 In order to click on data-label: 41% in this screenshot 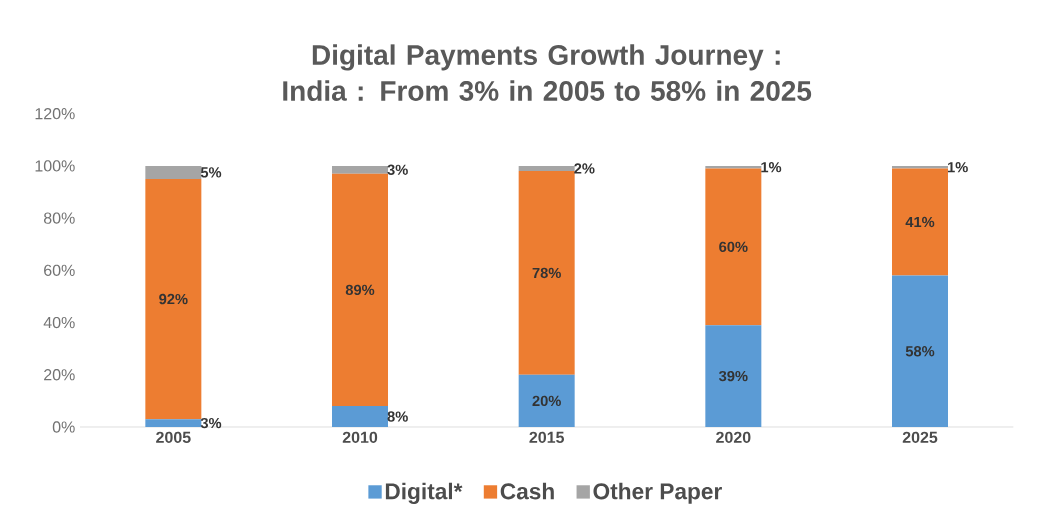, I will do `click(920, 222)`.